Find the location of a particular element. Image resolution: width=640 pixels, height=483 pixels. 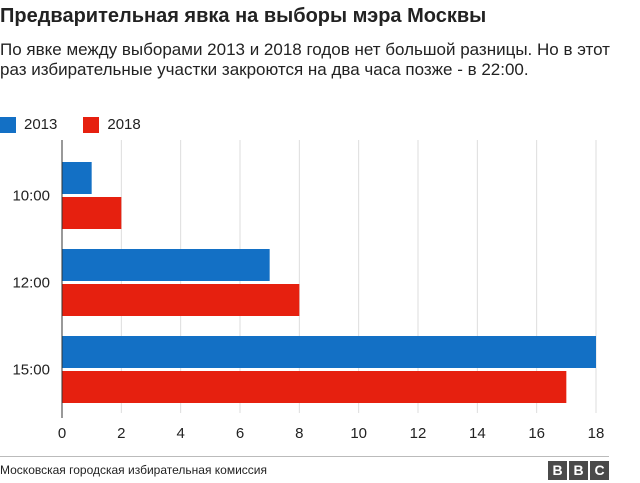

x-tick-label: 12 is located at coordinates (418, 433).